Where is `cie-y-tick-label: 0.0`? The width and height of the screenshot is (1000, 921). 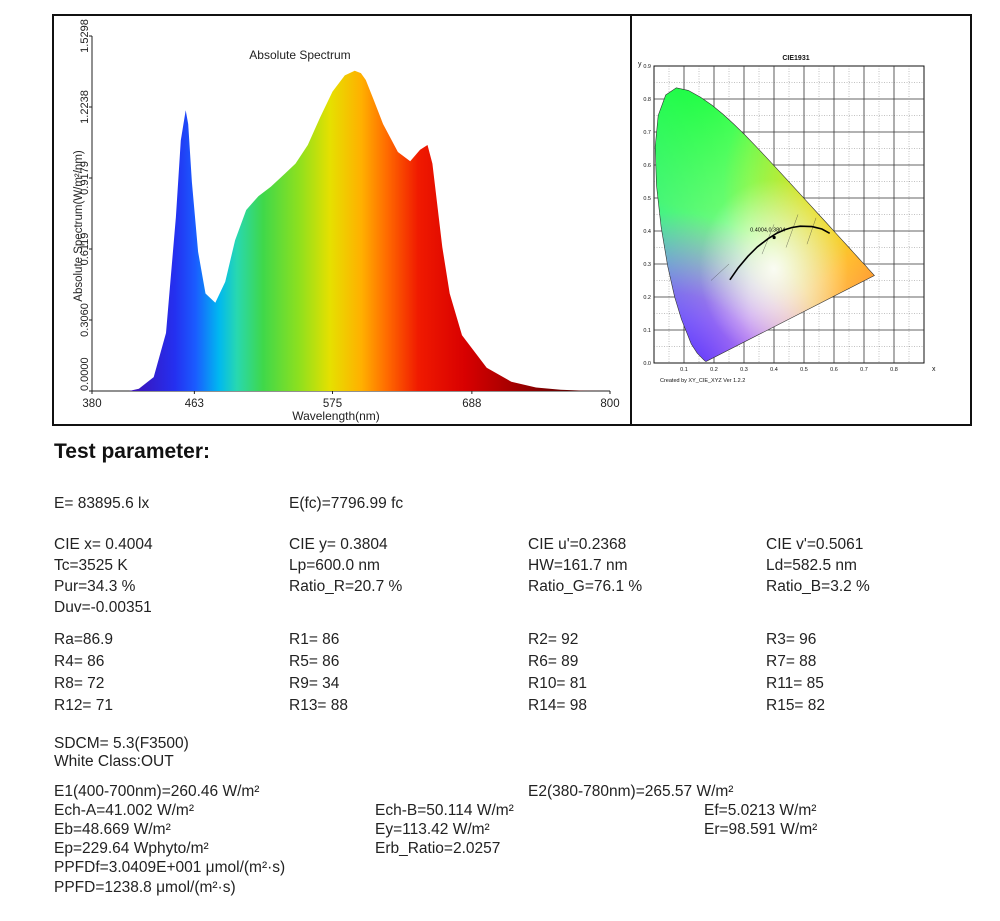
cie-y-tick-label: 0.0 is located at coordinates (647, 364).